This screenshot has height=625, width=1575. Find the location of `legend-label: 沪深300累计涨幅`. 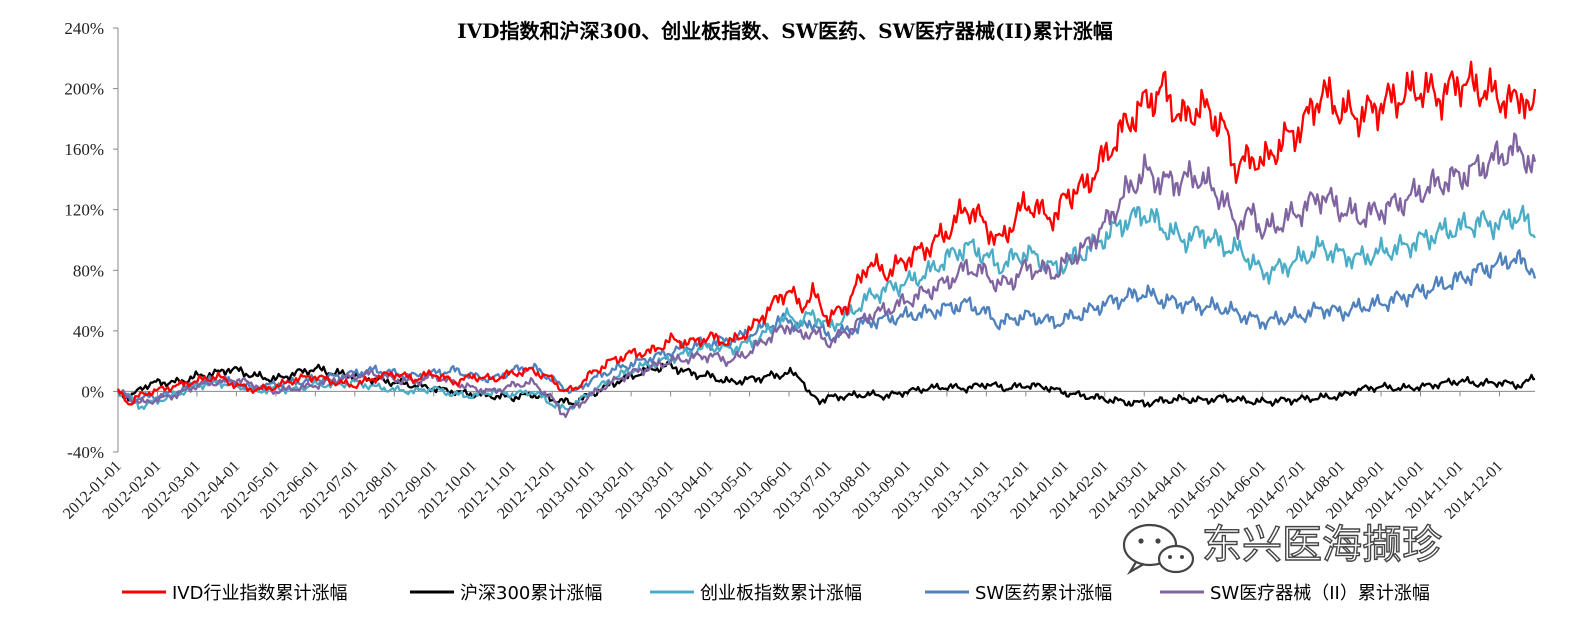

legend-label: 沪深300累计涨幅 is located at coordinates (531, 593).